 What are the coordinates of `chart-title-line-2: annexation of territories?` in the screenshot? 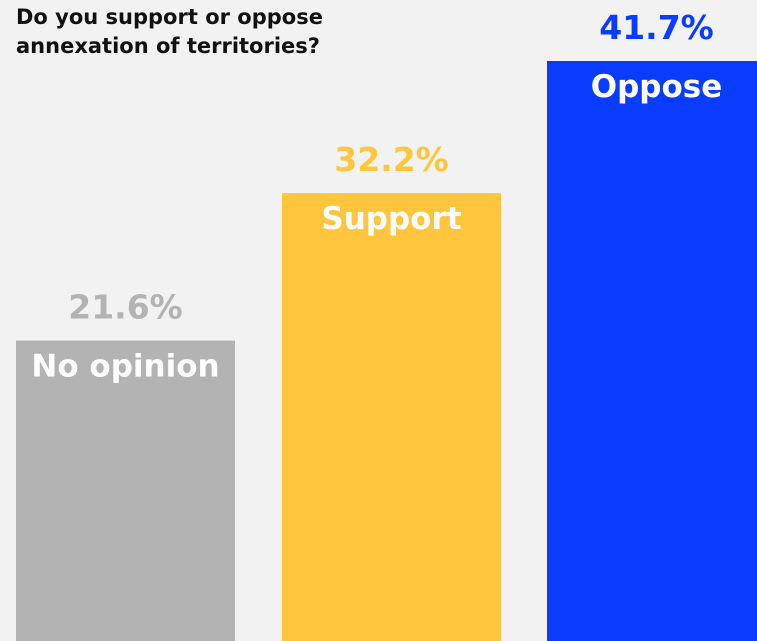 It's located at (168, 46).